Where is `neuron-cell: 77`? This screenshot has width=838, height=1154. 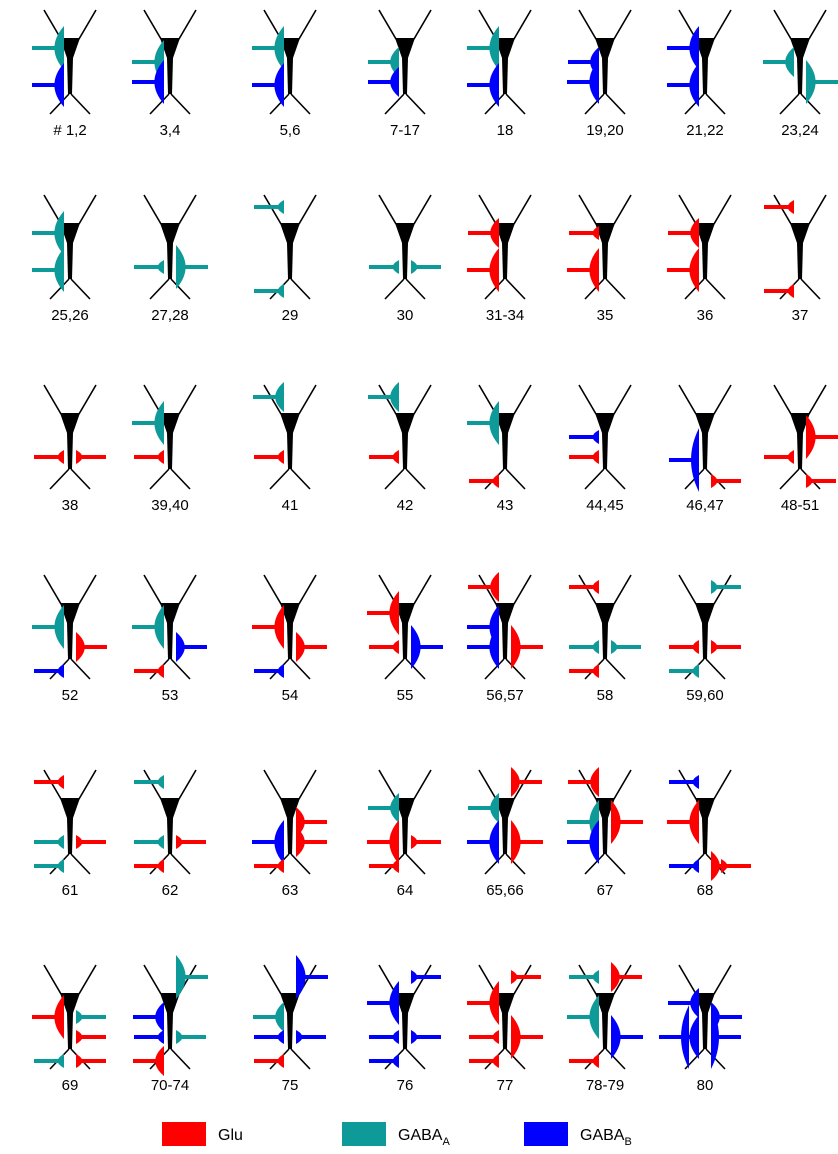 neuron-cell: 77 is located at coordinates (505, 1029).